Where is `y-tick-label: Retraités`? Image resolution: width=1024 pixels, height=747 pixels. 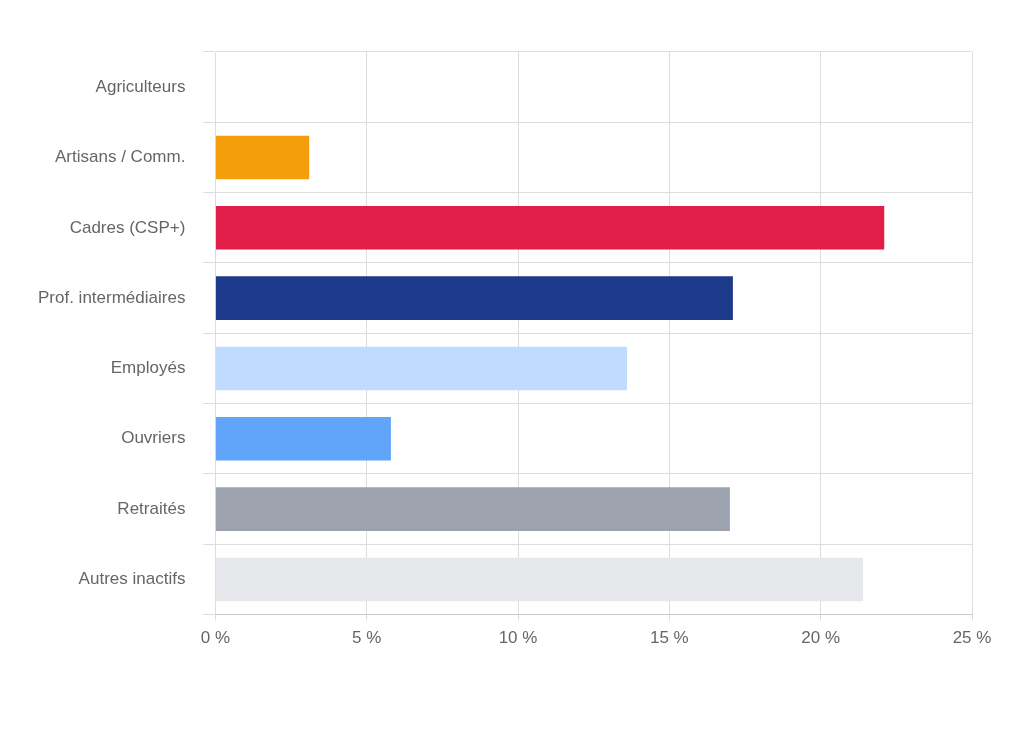 y-tick-label: Retraités is located at coordinates (151, 508).